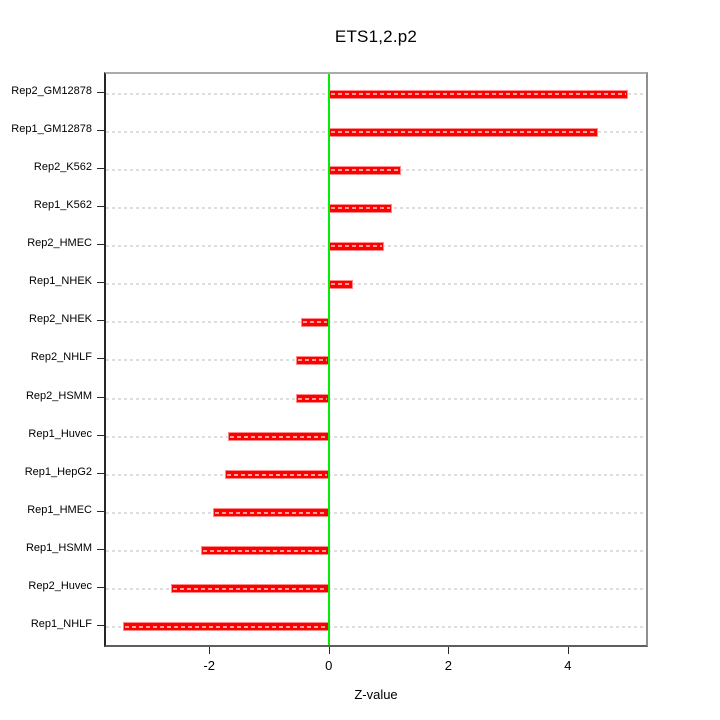 Image resolution: width=720 pixels, height=720 pixels. I want to click on y-tick-label: Rep2_NHLF, so click(61, 357).